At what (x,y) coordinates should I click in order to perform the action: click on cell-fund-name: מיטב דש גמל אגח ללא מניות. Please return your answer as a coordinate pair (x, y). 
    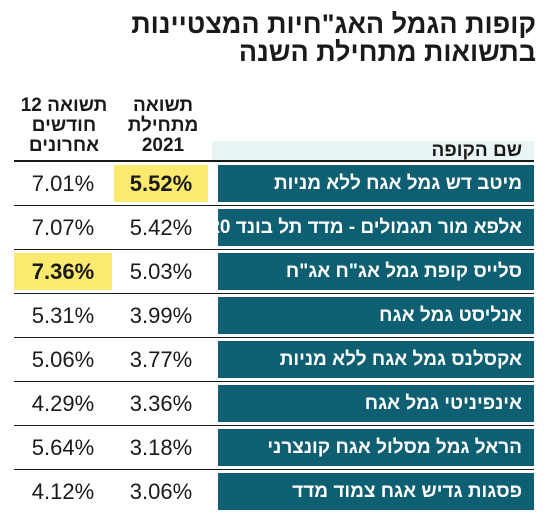
    Looking at the image, I should click on (376, 183).